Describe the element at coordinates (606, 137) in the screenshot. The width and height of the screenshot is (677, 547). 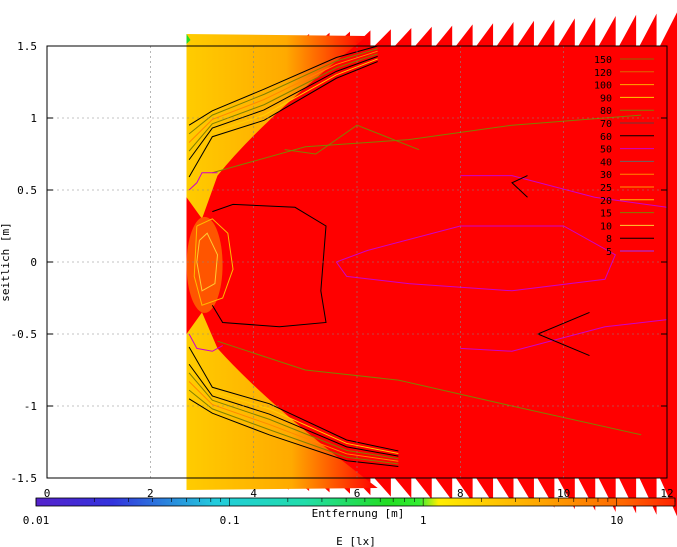
I see `legend-entry-label: 60` at that location.